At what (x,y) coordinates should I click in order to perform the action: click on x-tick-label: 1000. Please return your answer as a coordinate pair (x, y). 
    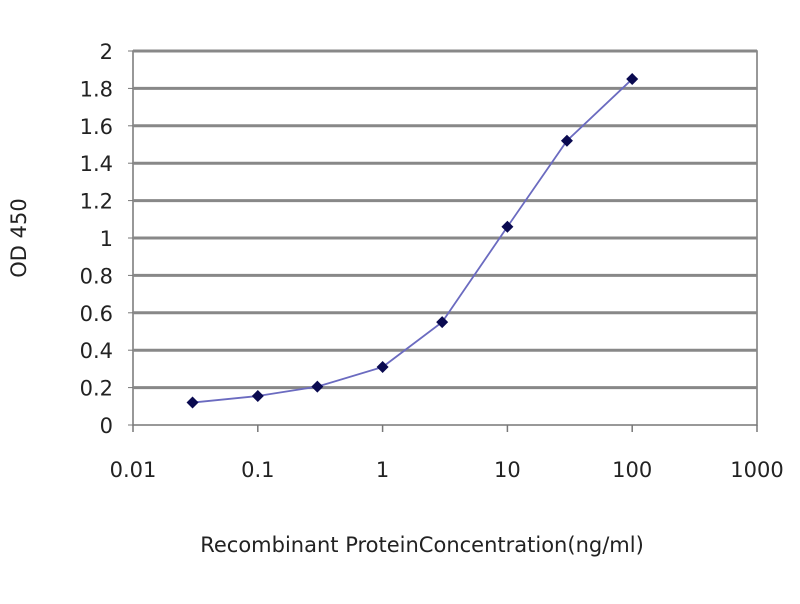
    Looking at the image, I should click on (756, 470).